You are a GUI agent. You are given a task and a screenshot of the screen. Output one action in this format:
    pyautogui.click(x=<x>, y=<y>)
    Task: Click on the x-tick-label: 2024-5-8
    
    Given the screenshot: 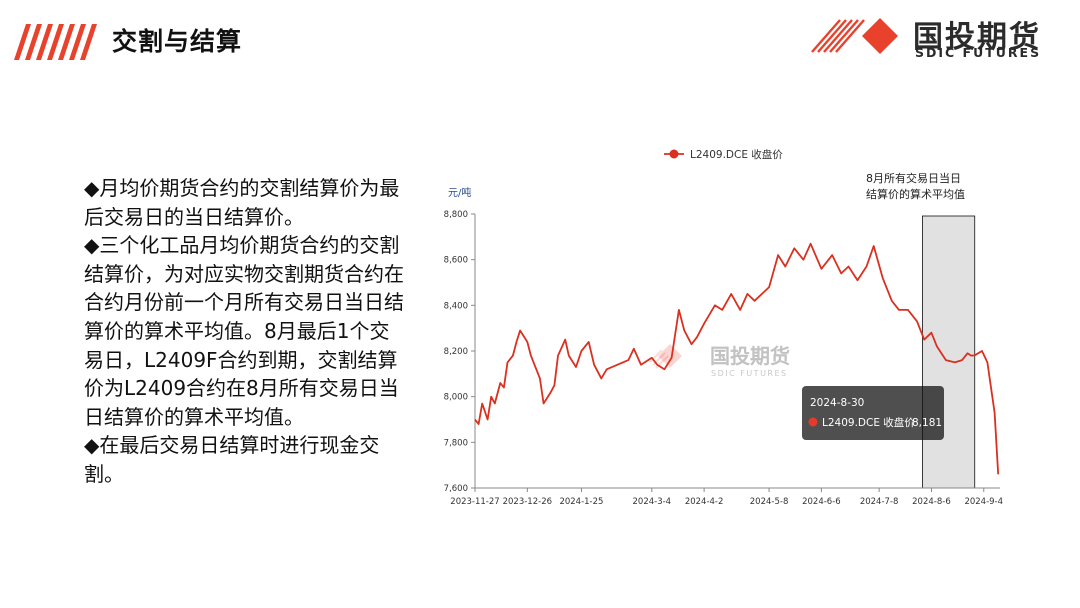 What is the action you would take?
    pyautogui.click(x=769, y=502)
    